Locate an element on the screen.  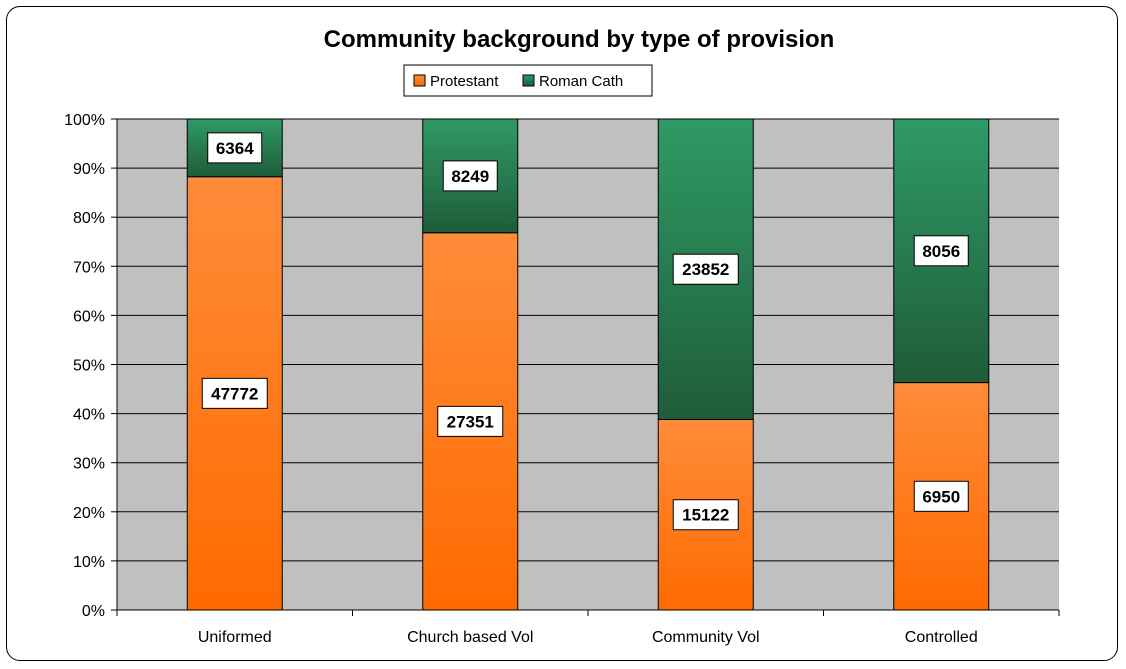
y-tick-label: 70% is located at coordinates (89, 267).